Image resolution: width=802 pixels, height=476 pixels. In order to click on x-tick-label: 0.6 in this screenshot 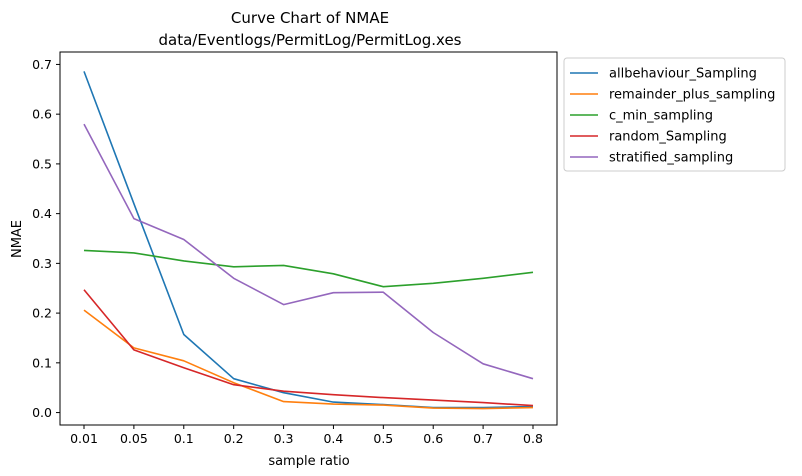, I will do `click(433, 438)`.